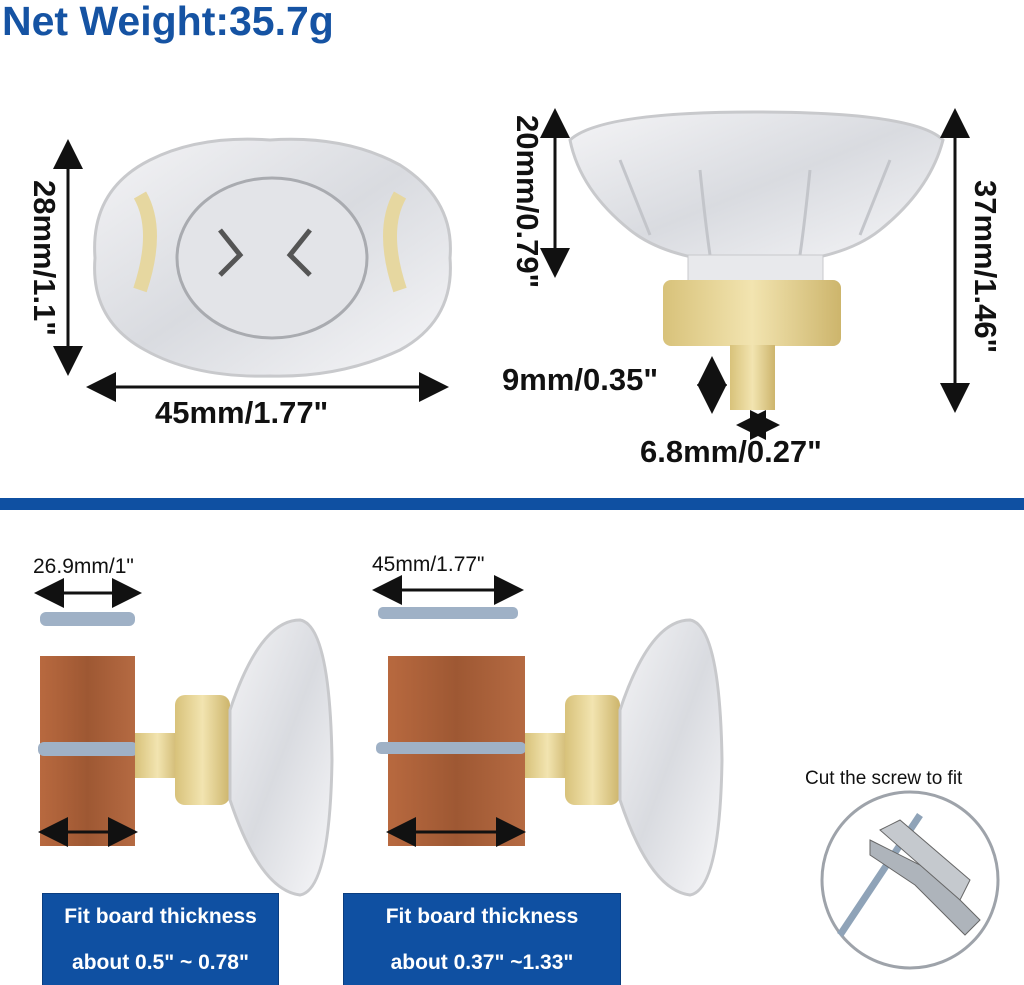 The height and width of the screenshot is (985, 1024). What do you see at coordinates (184, 737) in the screenshot?
I see `install-diagram-short` at bounding box center [184, 737].